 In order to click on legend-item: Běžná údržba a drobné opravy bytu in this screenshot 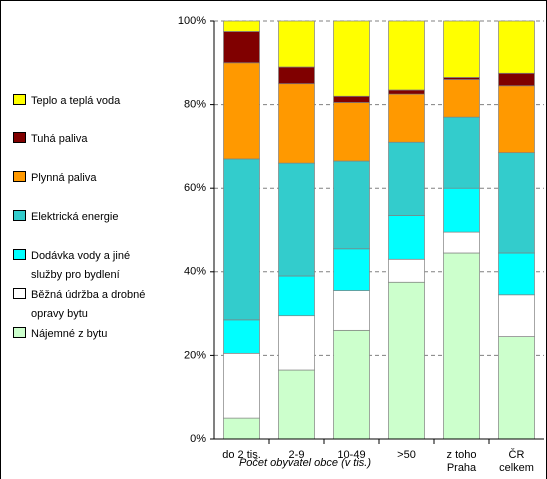, I will do `click(93, 305)`.